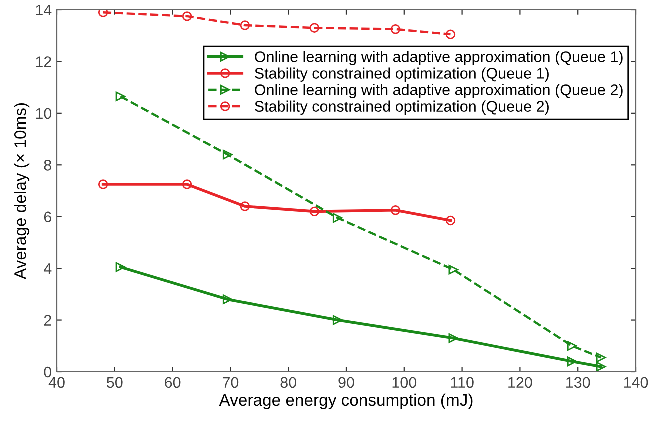 The image size is (651, 421). What do you see at coordinates (462, 382) in the screenshot?
I see `x-tick-label: 110` at bounding box center [462, 382].